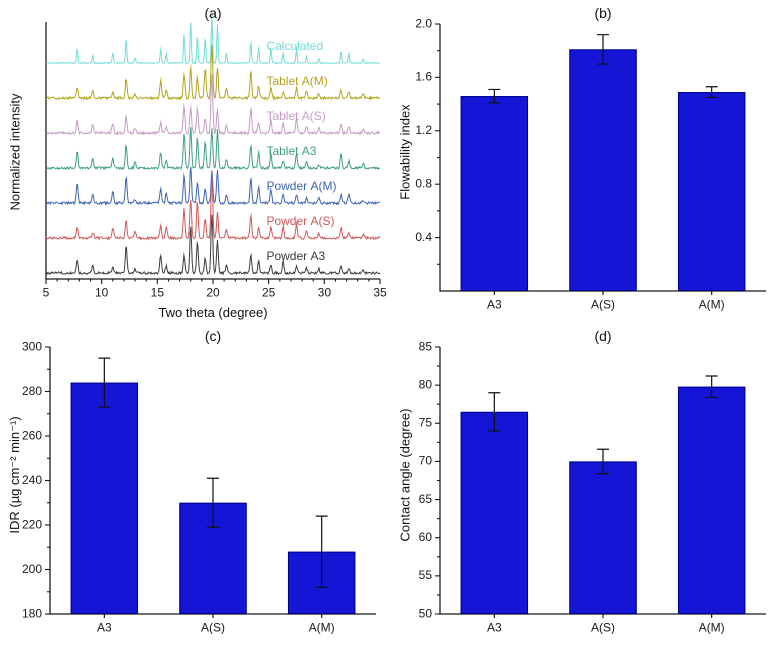  I want to click on panel-a-xlabel: Two theta (degree), so click(213, 312).